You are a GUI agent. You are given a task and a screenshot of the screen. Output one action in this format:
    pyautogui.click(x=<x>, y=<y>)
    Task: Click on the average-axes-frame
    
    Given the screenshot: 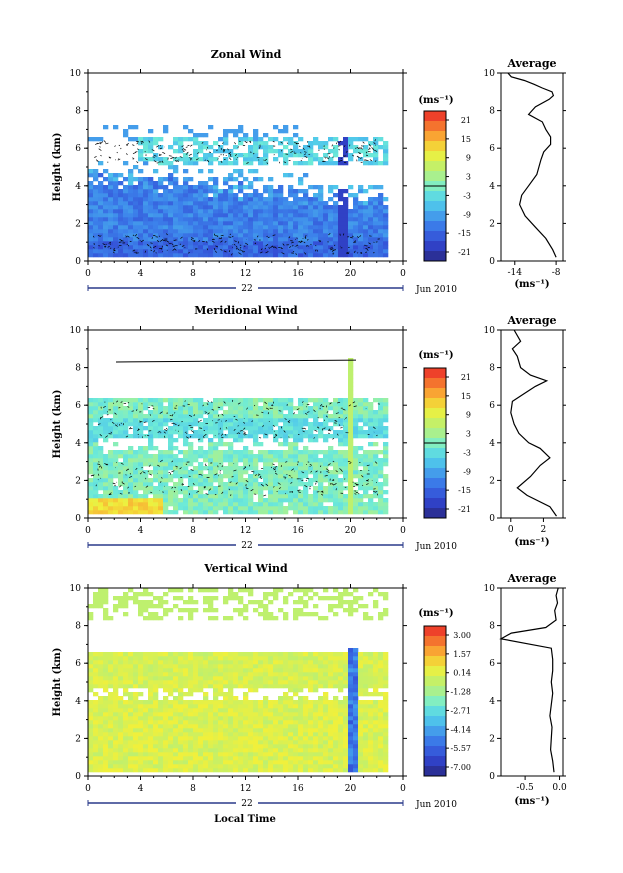 What is the action you would take?
    pyautogui.click(x=532, y=424)
    